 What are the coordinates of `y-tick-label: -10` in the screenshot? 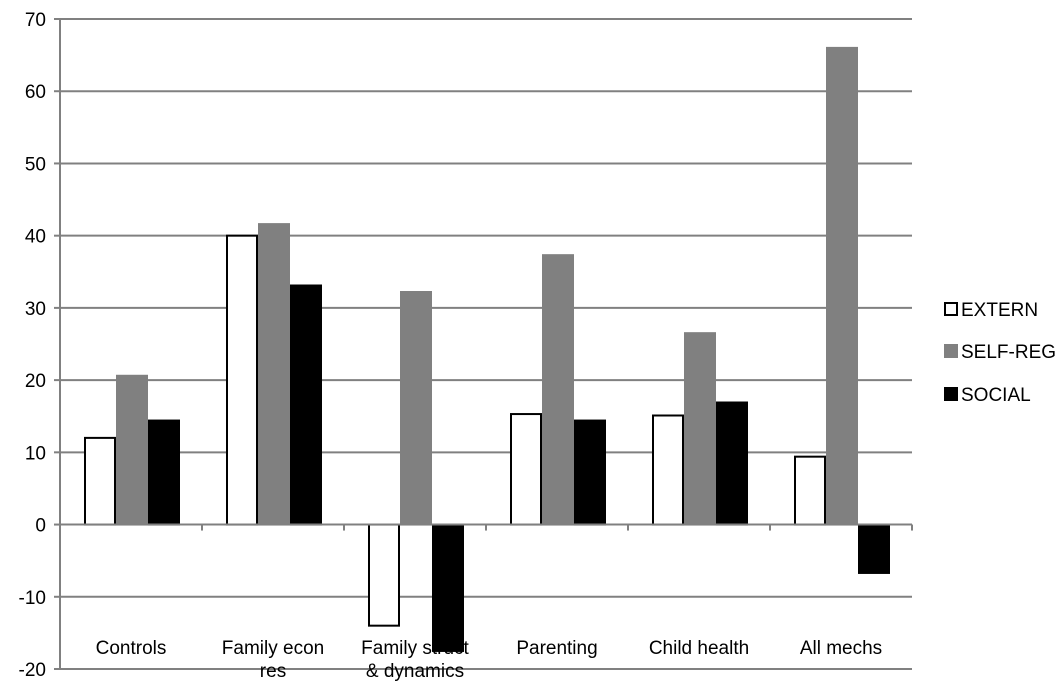 It's located at (32, 598).